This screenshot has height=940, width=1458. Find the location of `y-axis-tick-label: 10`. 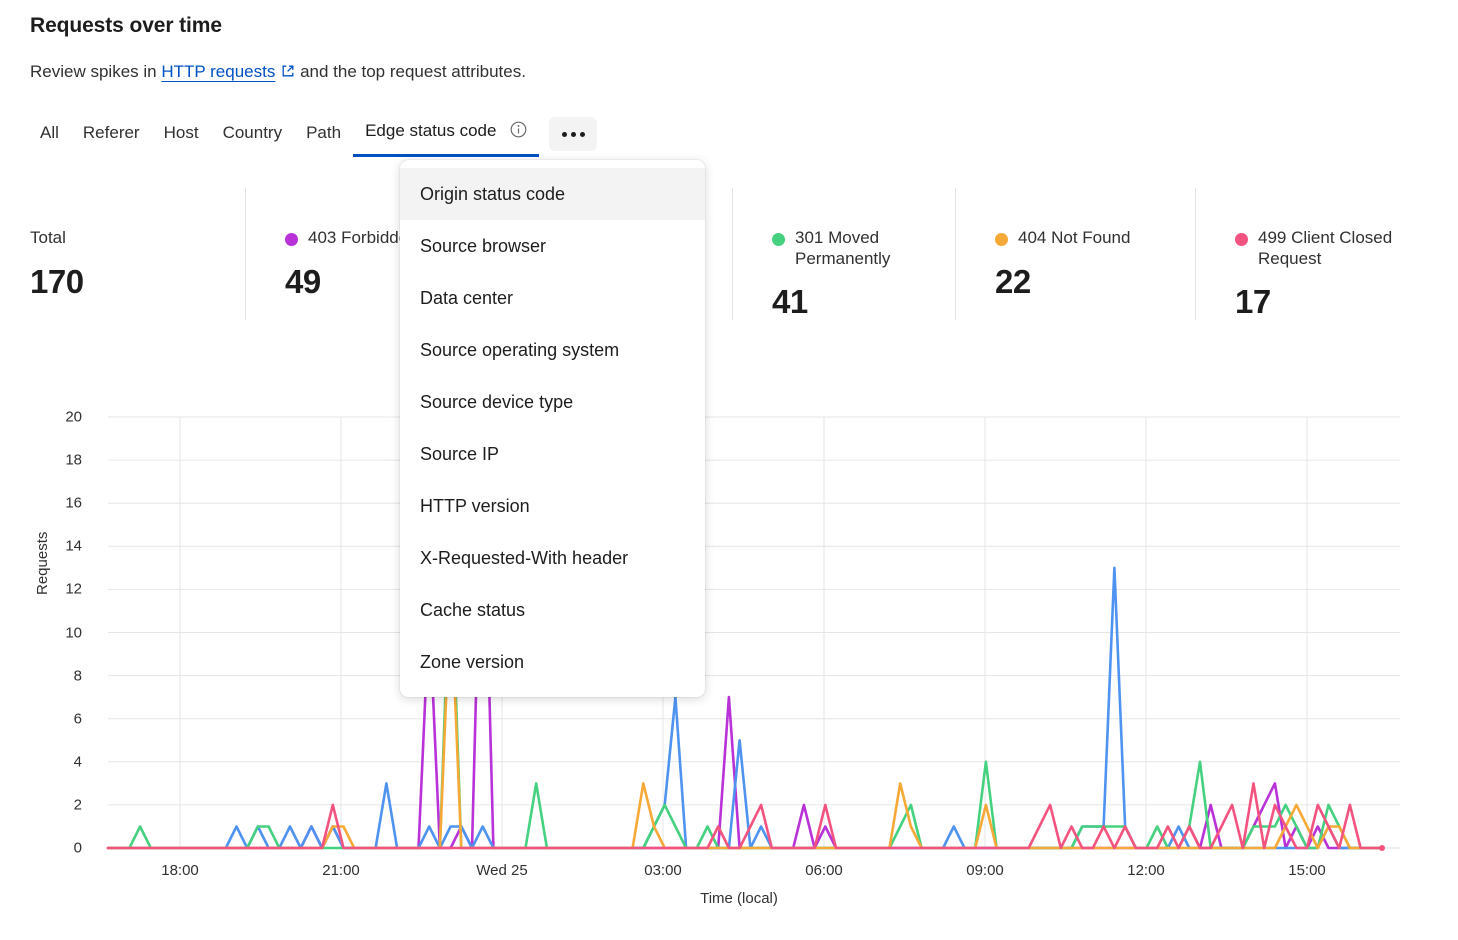

y-axis-tick-label: 10 is located at coordinates (73, 632).